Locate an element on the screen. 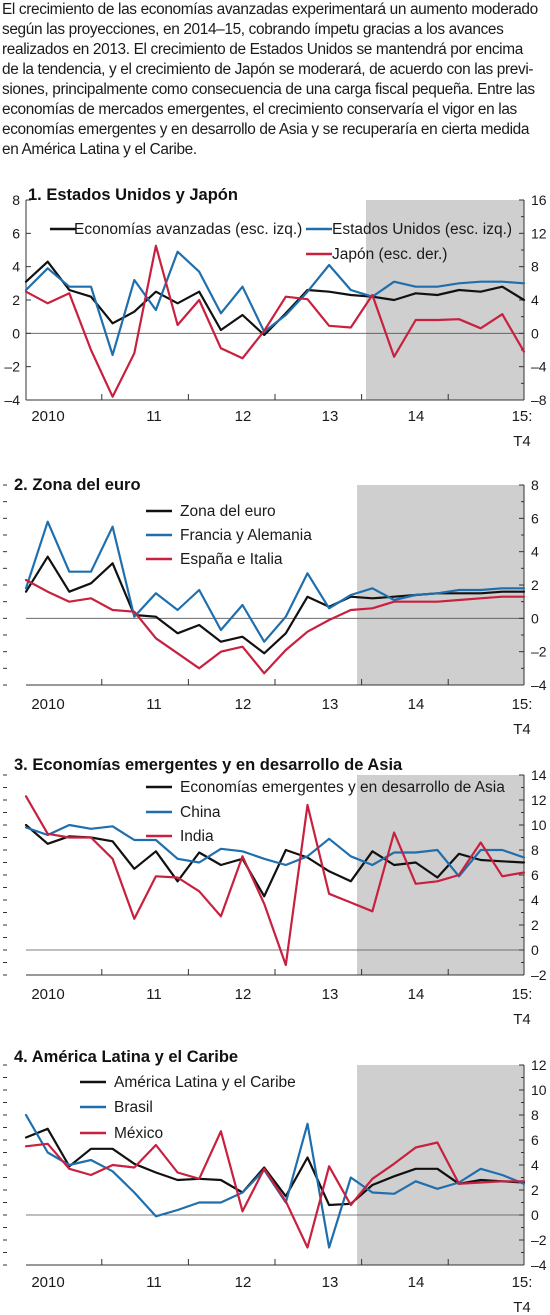  left-axis-tick-label: –4 is located at coordinates (12, 400).